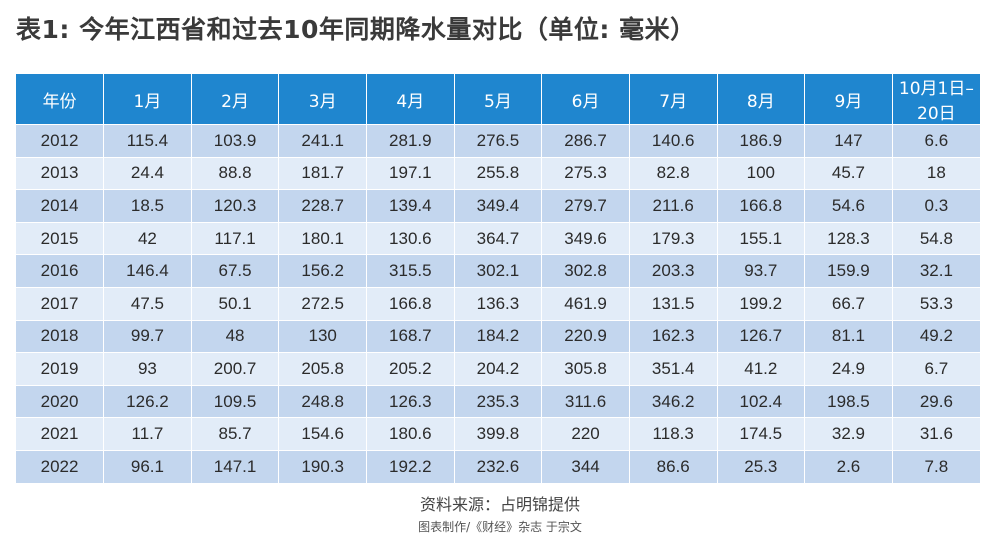 The width and height of the screenshot is (1000, 556). I want to click on value-cell: 159.9, so click(848, 271).